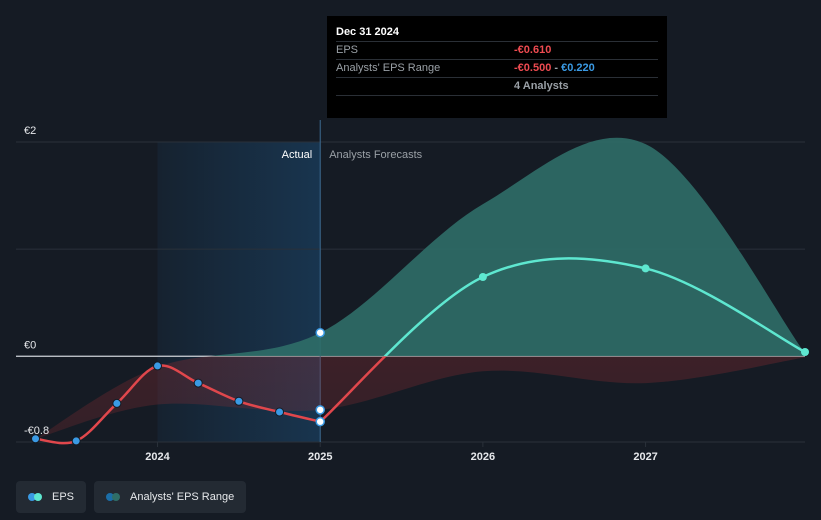 The width and height of the screenshot is (821, 520). Describe the element at coordinates (533, 50) in the screenshot. I see `tooltip-eps-value: -€0.610` at that location.